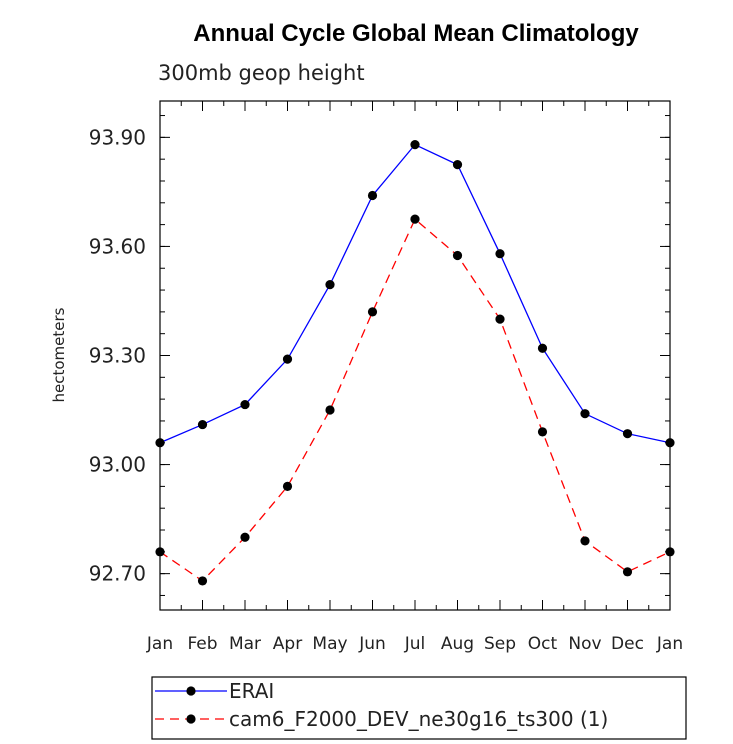  Describe the element at coordinates (251, 691) in the screenshot. I see `legend-label: ERAI` at that location.